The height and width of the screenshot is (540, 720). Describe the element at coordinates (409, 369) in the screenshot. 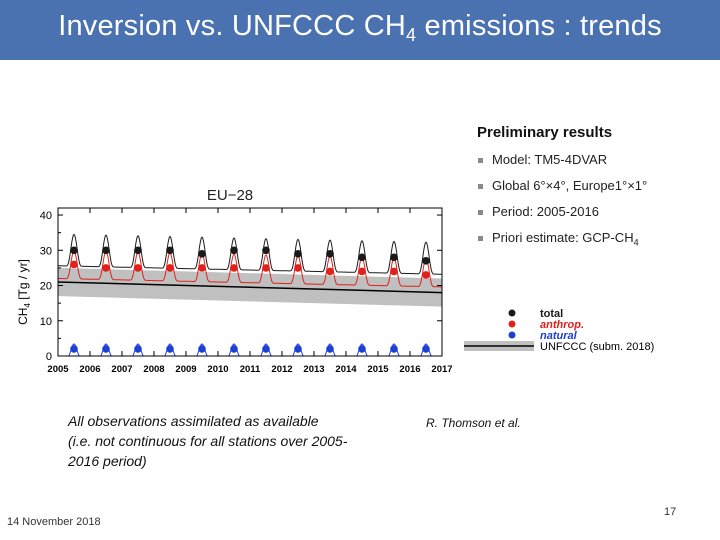

I see `x-tick-label: 2016` at that location.